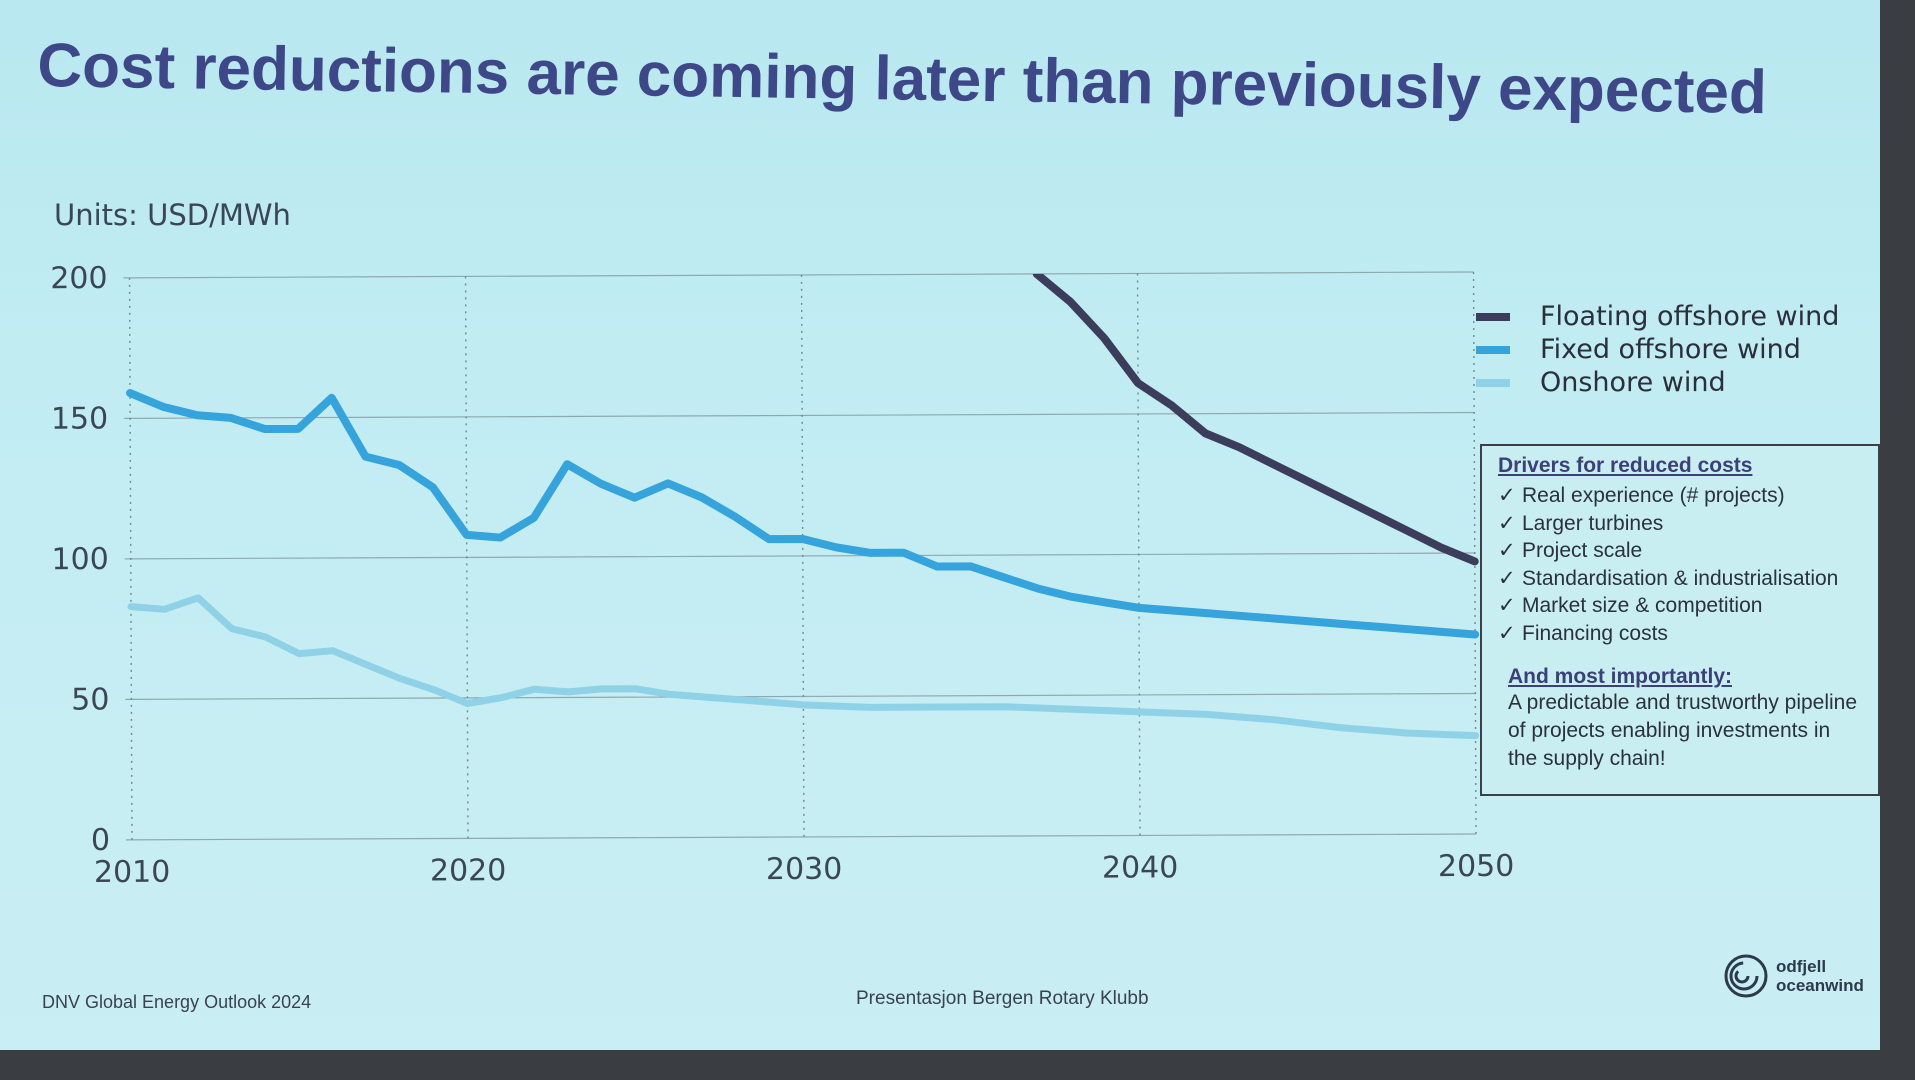 This screenshot has height=1080, width=1915. Describe the element at coordinates (1493, 316) in the screenshot. I see `legend-swatch-floating` at that location.